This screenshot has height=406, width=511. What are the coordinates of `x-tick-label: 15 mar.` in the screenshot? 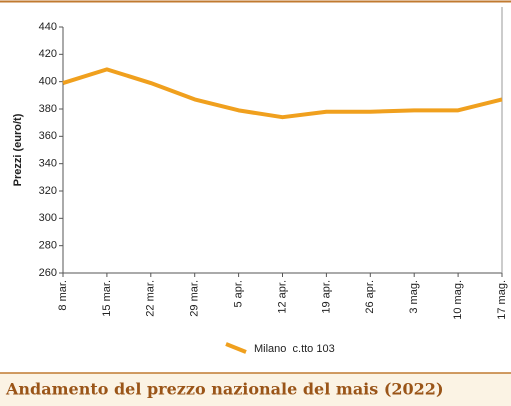 It's located at (107, 298).